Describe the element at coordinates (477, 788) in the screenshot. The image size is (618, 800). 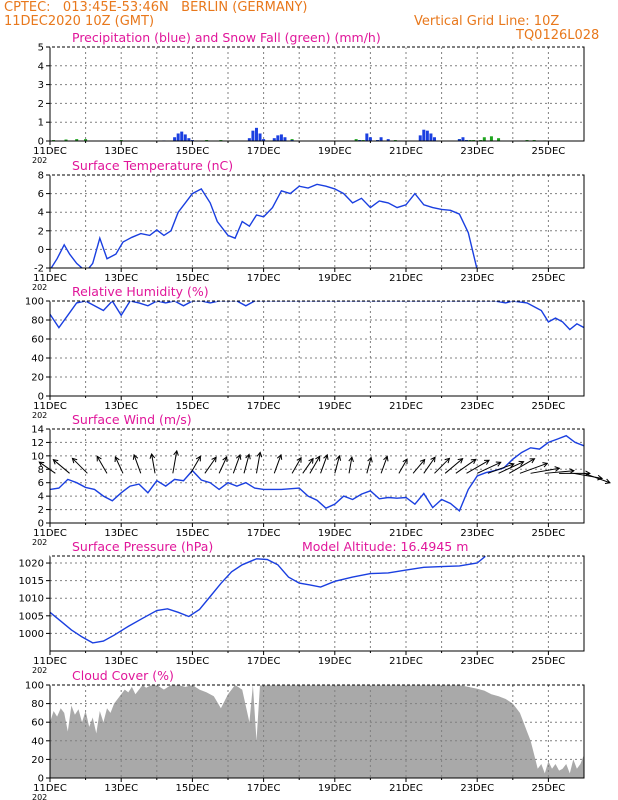
I see `x-tick-label: 23DEC` at that location.